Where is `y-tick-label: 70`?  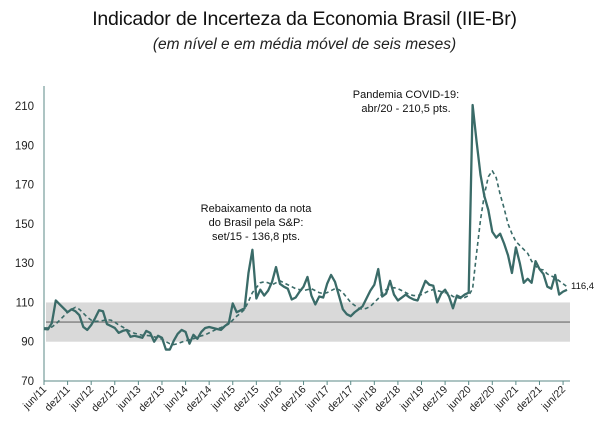
y-tick-label: 70 is located at coordinates (27, 382).